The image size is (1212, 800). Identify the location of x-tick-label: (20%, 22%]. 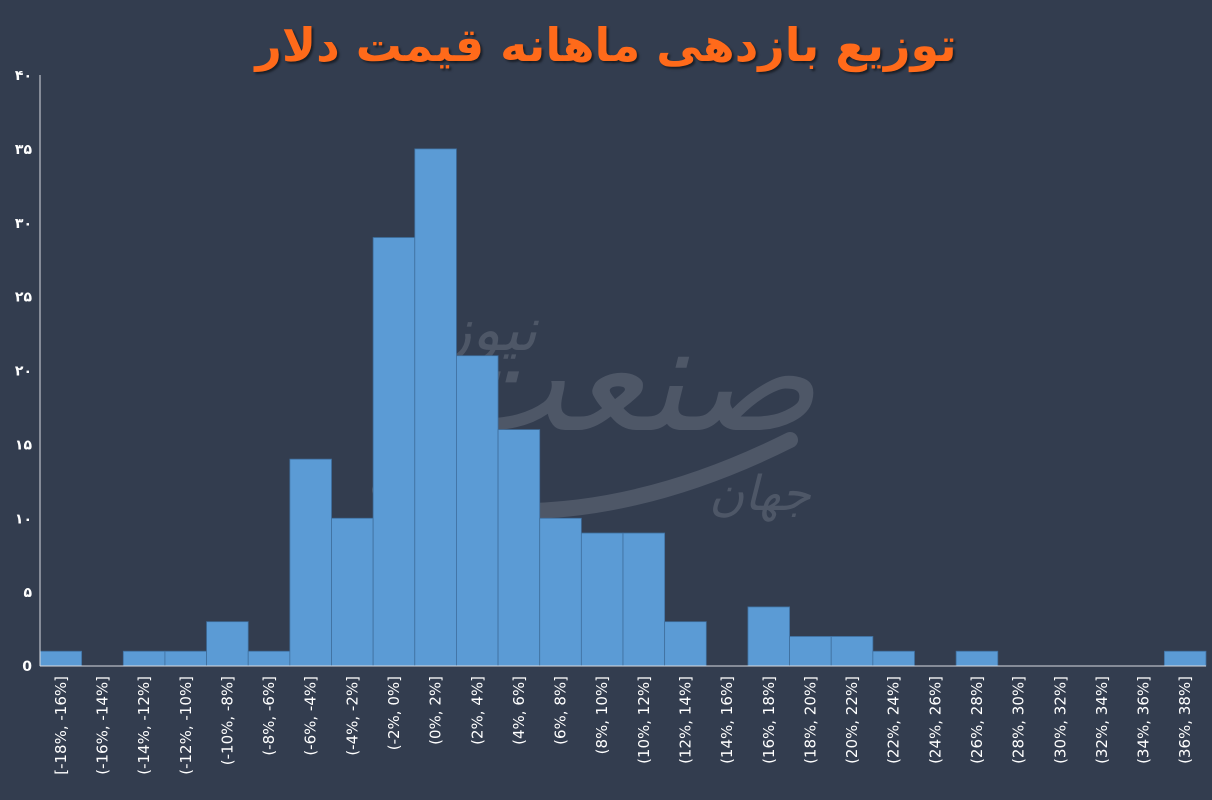
(852, 720).